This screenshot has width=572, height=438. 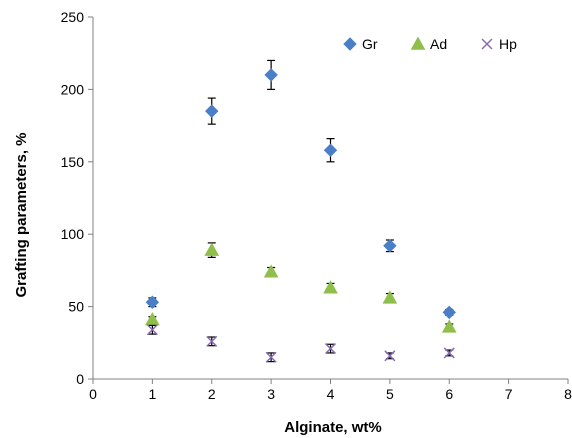 What do you see at coordinates (449, 394) in the screenshot?
I see `x-tick-label: 6` at bounding box center [449, 394].